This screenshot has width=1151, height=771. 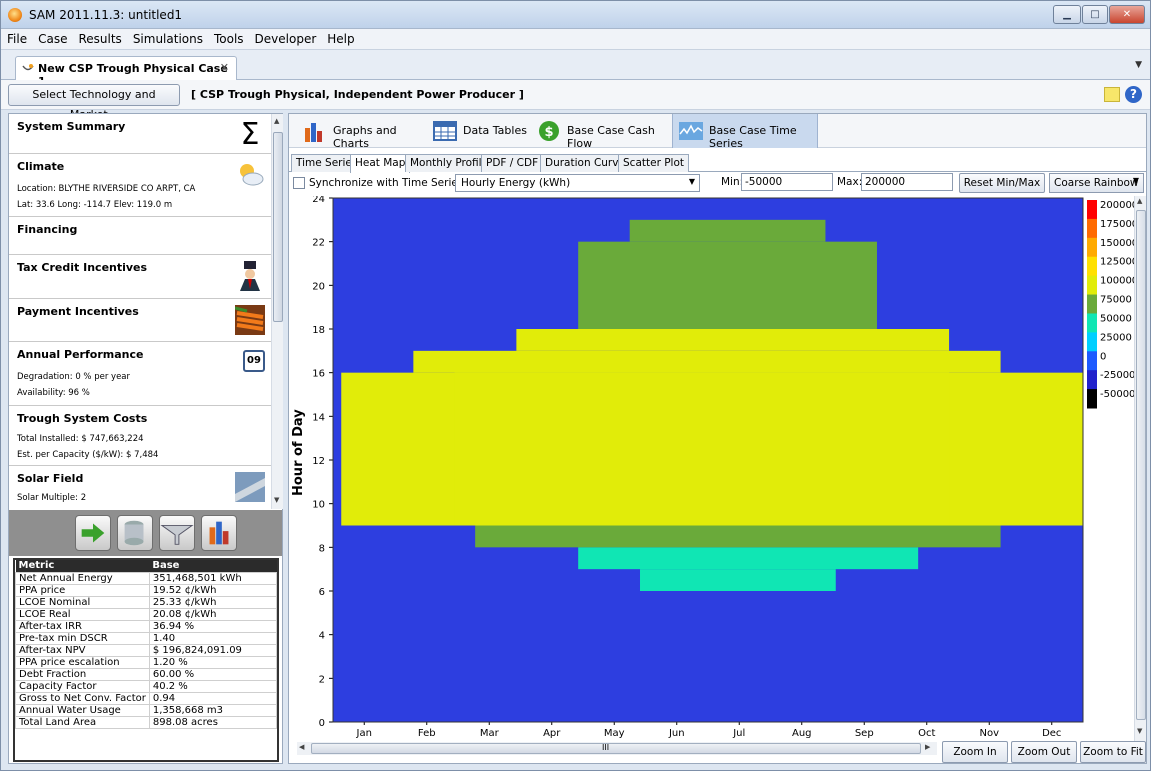 What do you see at coordinates (318, 505) in the screenshot?
I see `y-tick-label: 10` at bounding box center [318, 505].